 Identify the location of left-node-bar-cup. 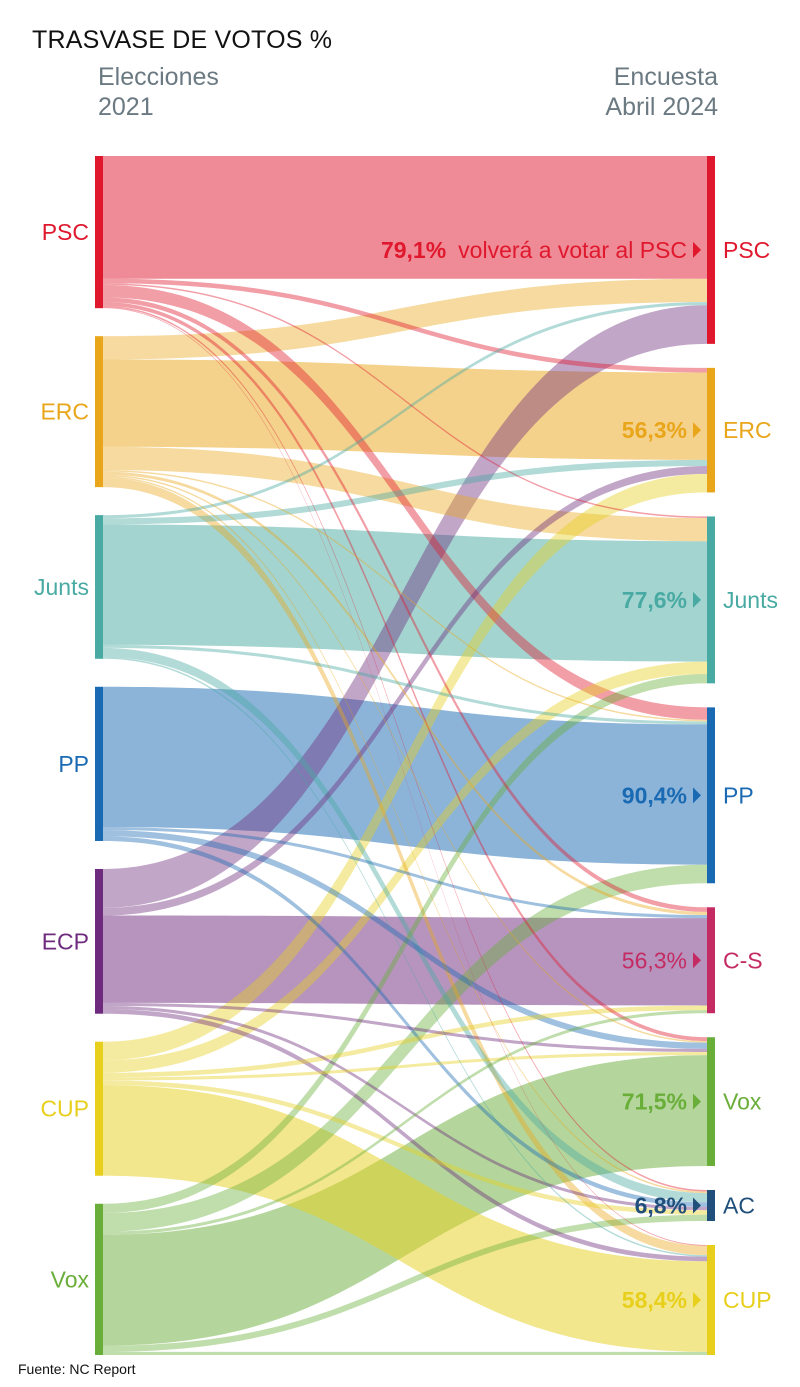
(99, 1108).